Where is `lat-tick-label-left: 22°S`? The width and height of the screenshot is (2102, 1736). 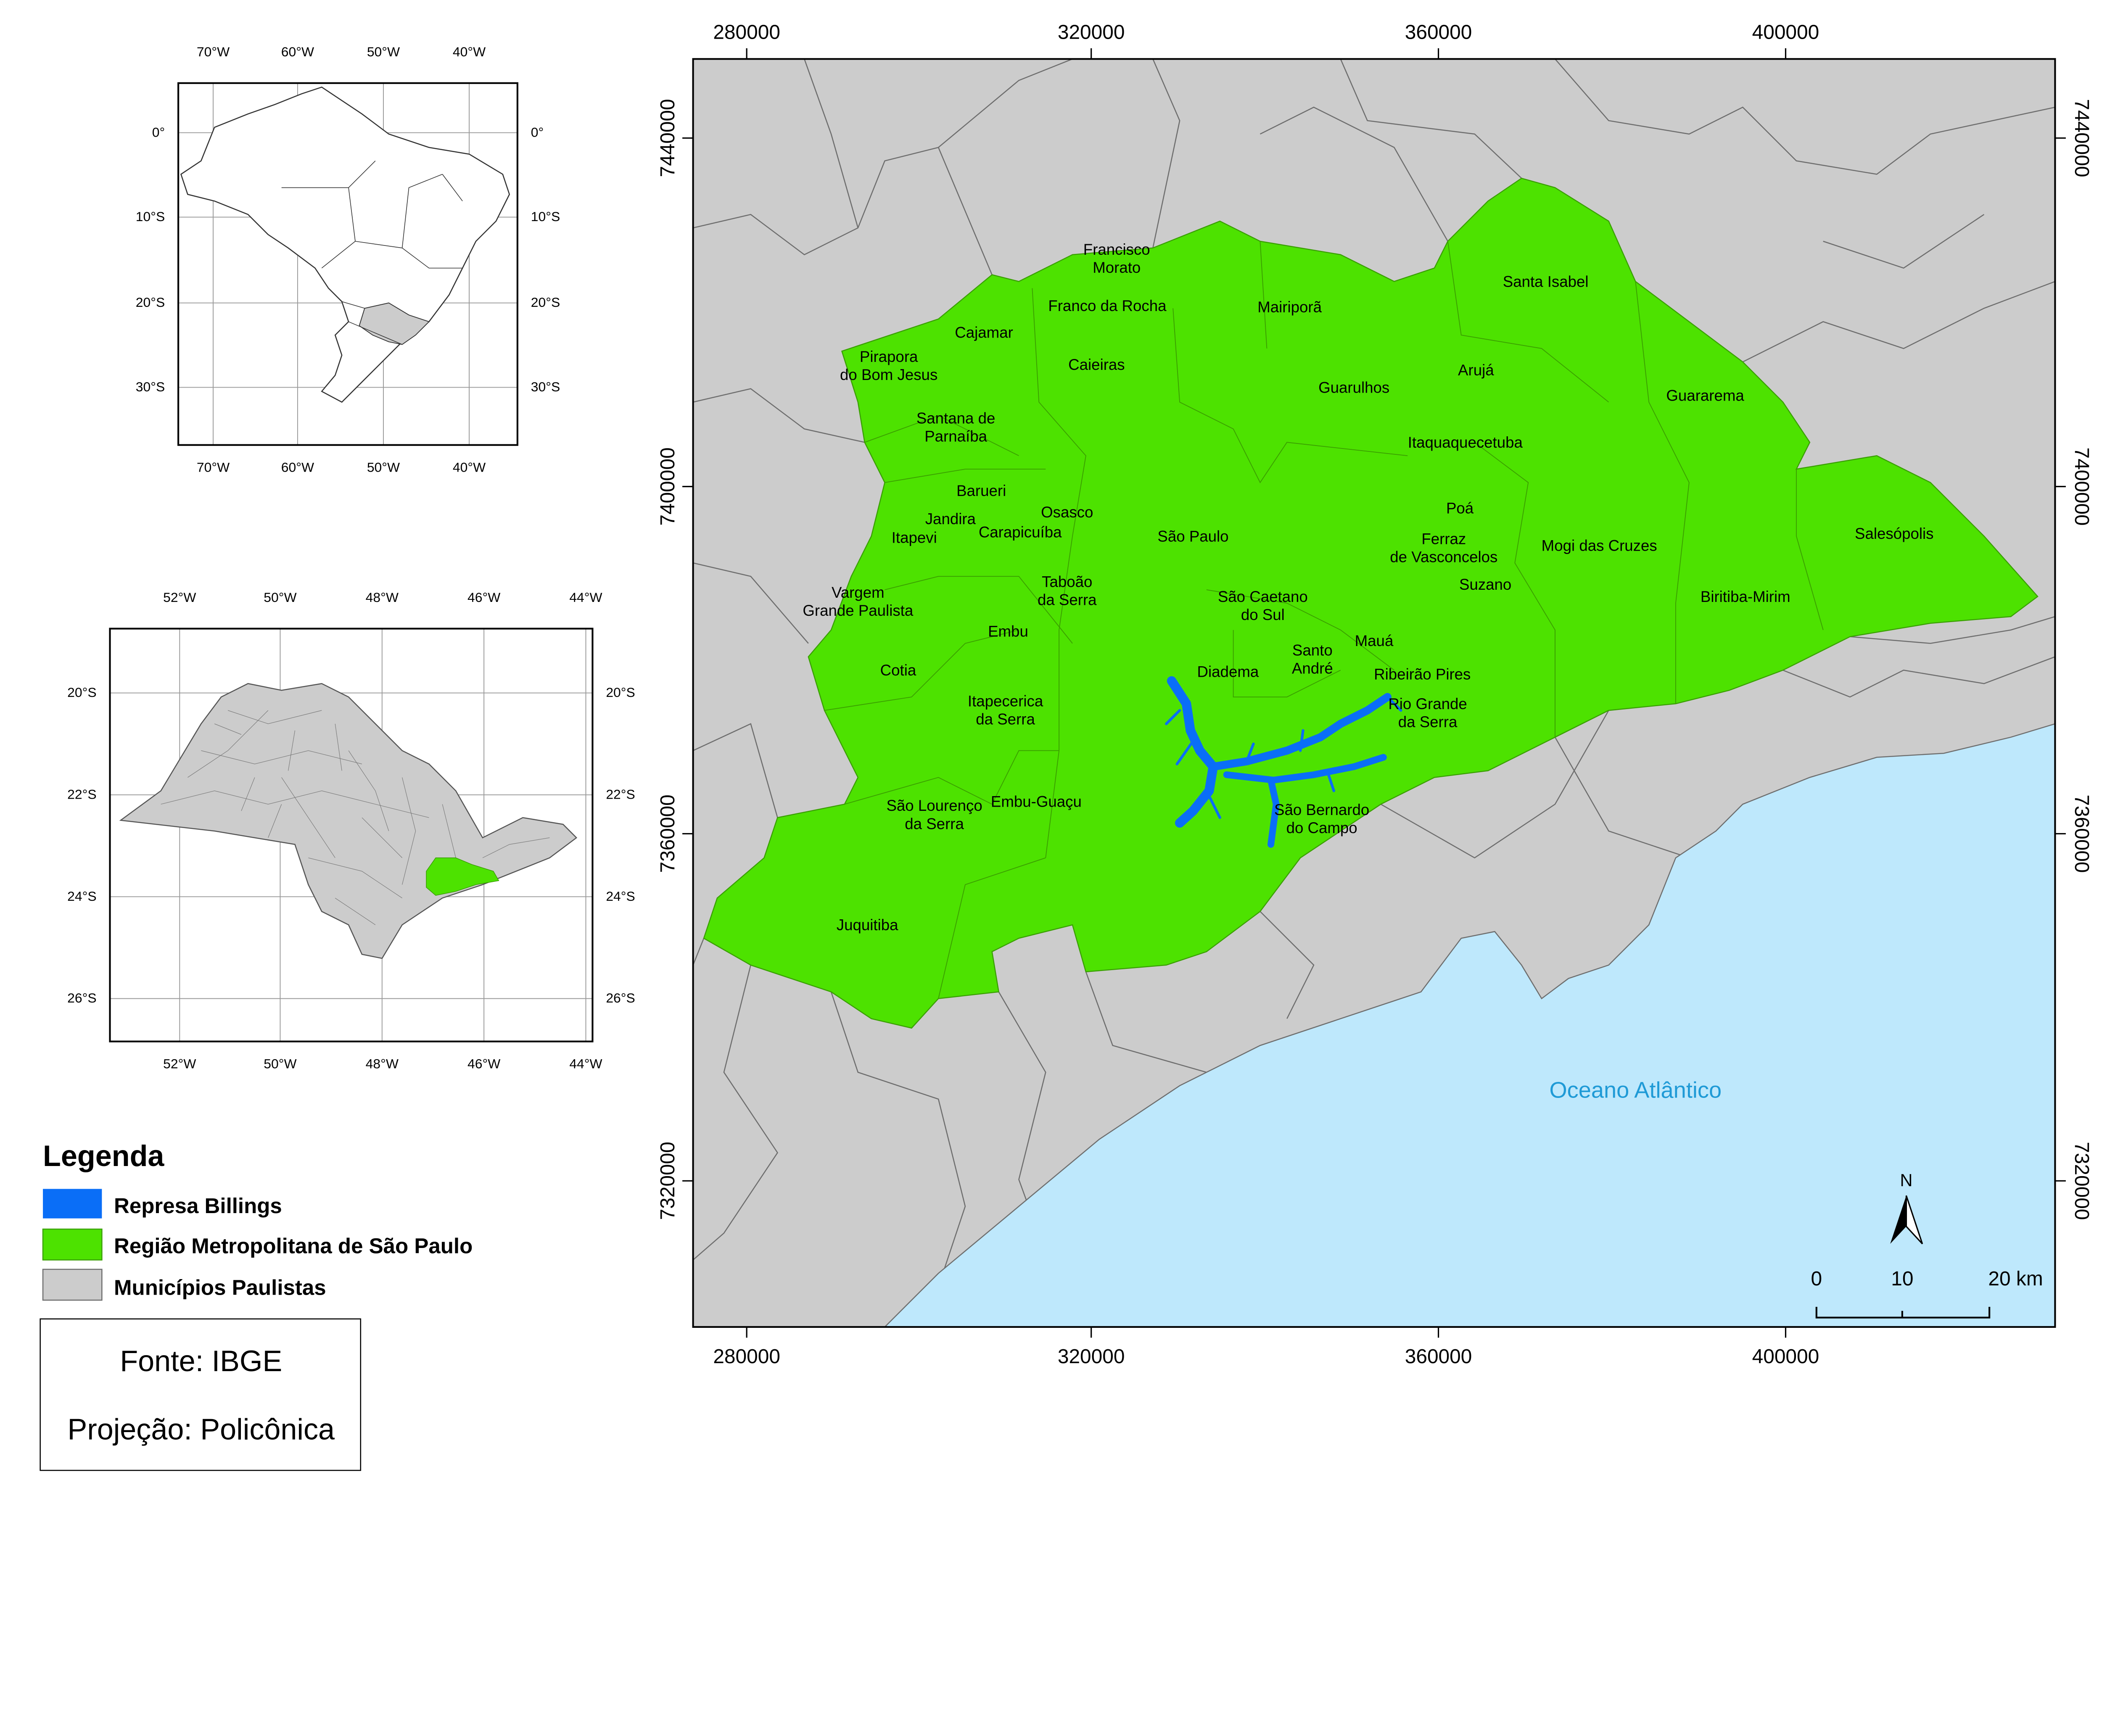 lat-tick-label-left: 22°S is located at coordinates (81, 794).